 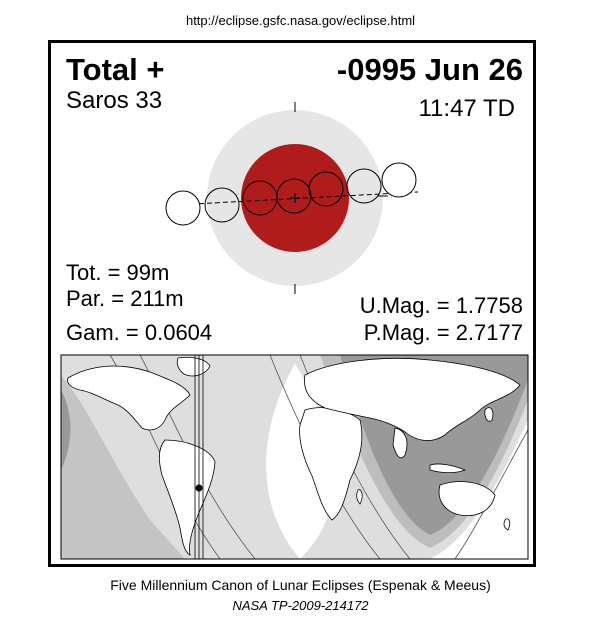 I want to click on totality-duration: Tot. = 99m, so click(x=118, y=272).